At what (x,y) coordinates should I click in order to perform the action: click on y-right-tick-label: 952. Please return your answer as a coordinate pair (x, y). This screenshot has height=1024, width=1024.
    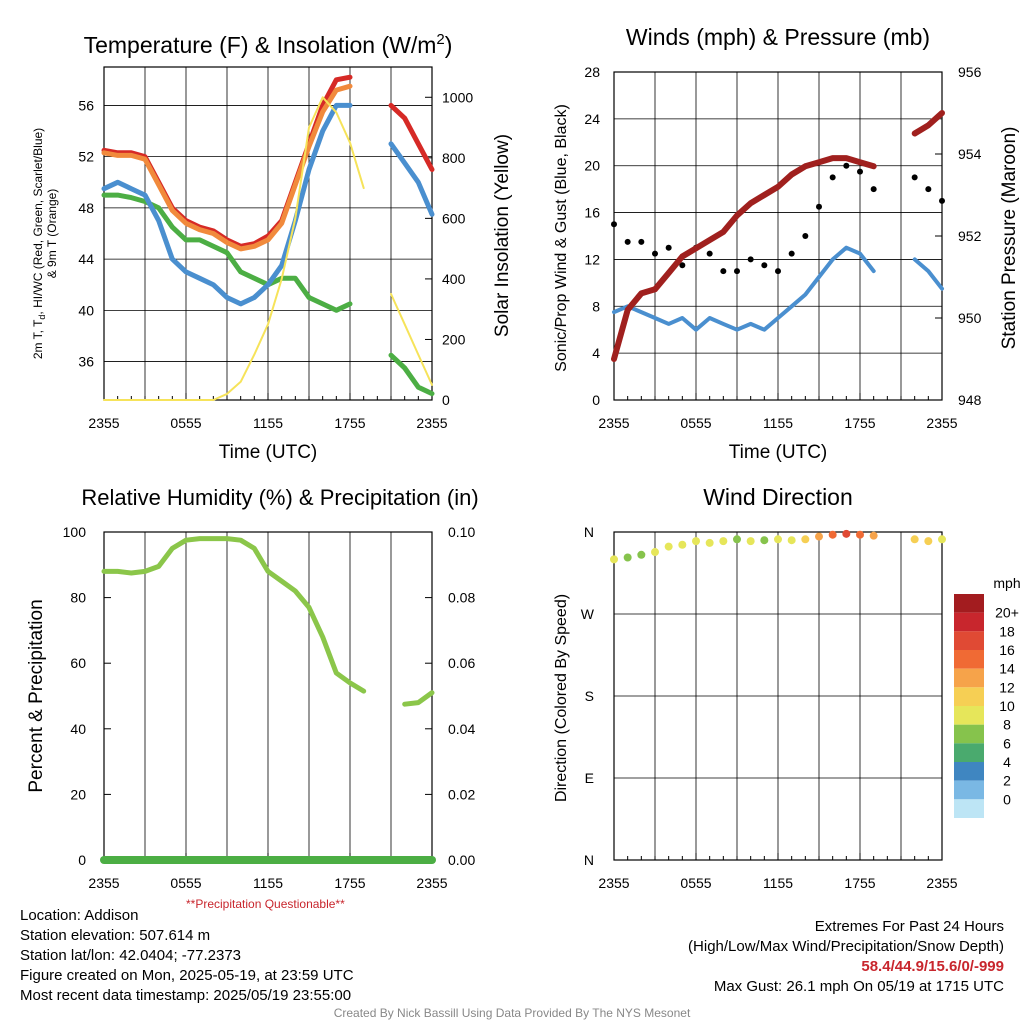
    Looking at the image, I should click on (970, 236).